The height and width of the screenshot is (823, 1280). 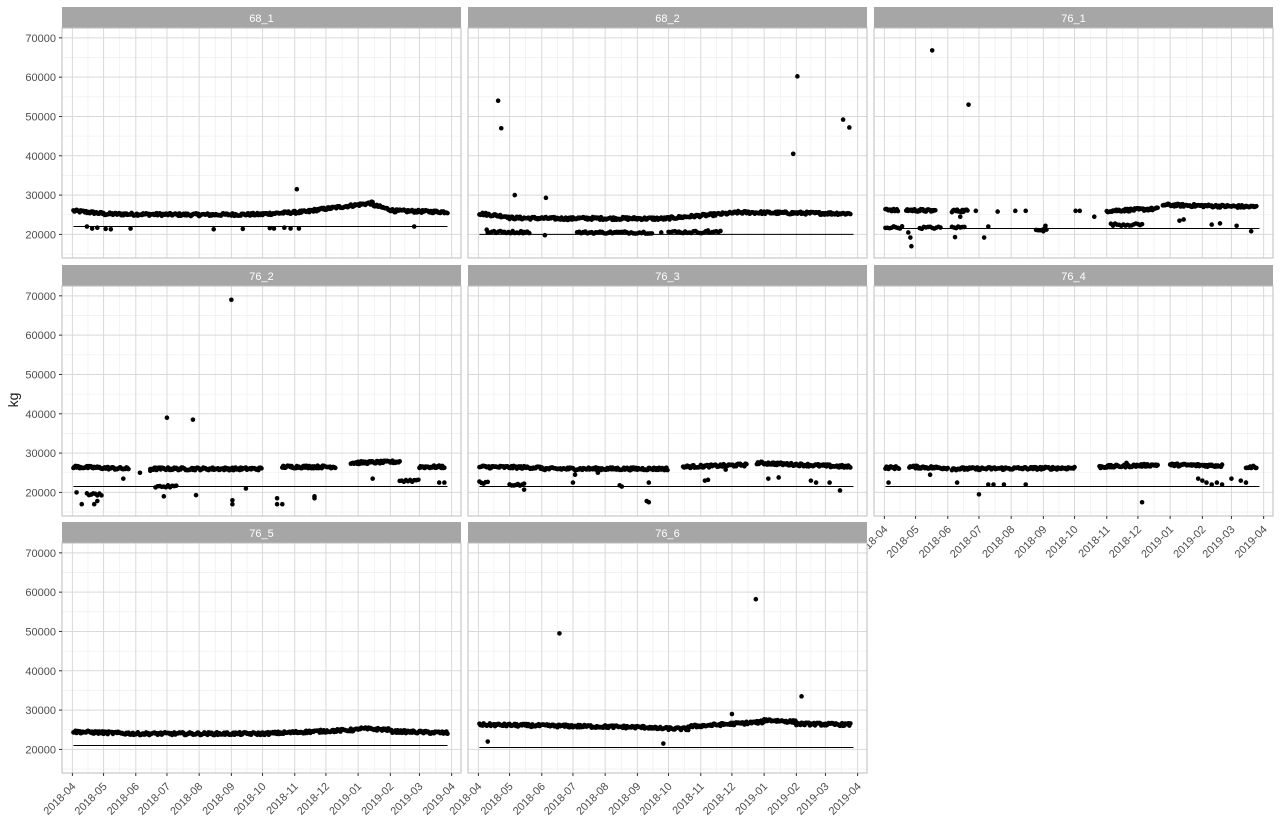 I want to click on x-tick-label: 2018-09, so click(x=1030, y=542).